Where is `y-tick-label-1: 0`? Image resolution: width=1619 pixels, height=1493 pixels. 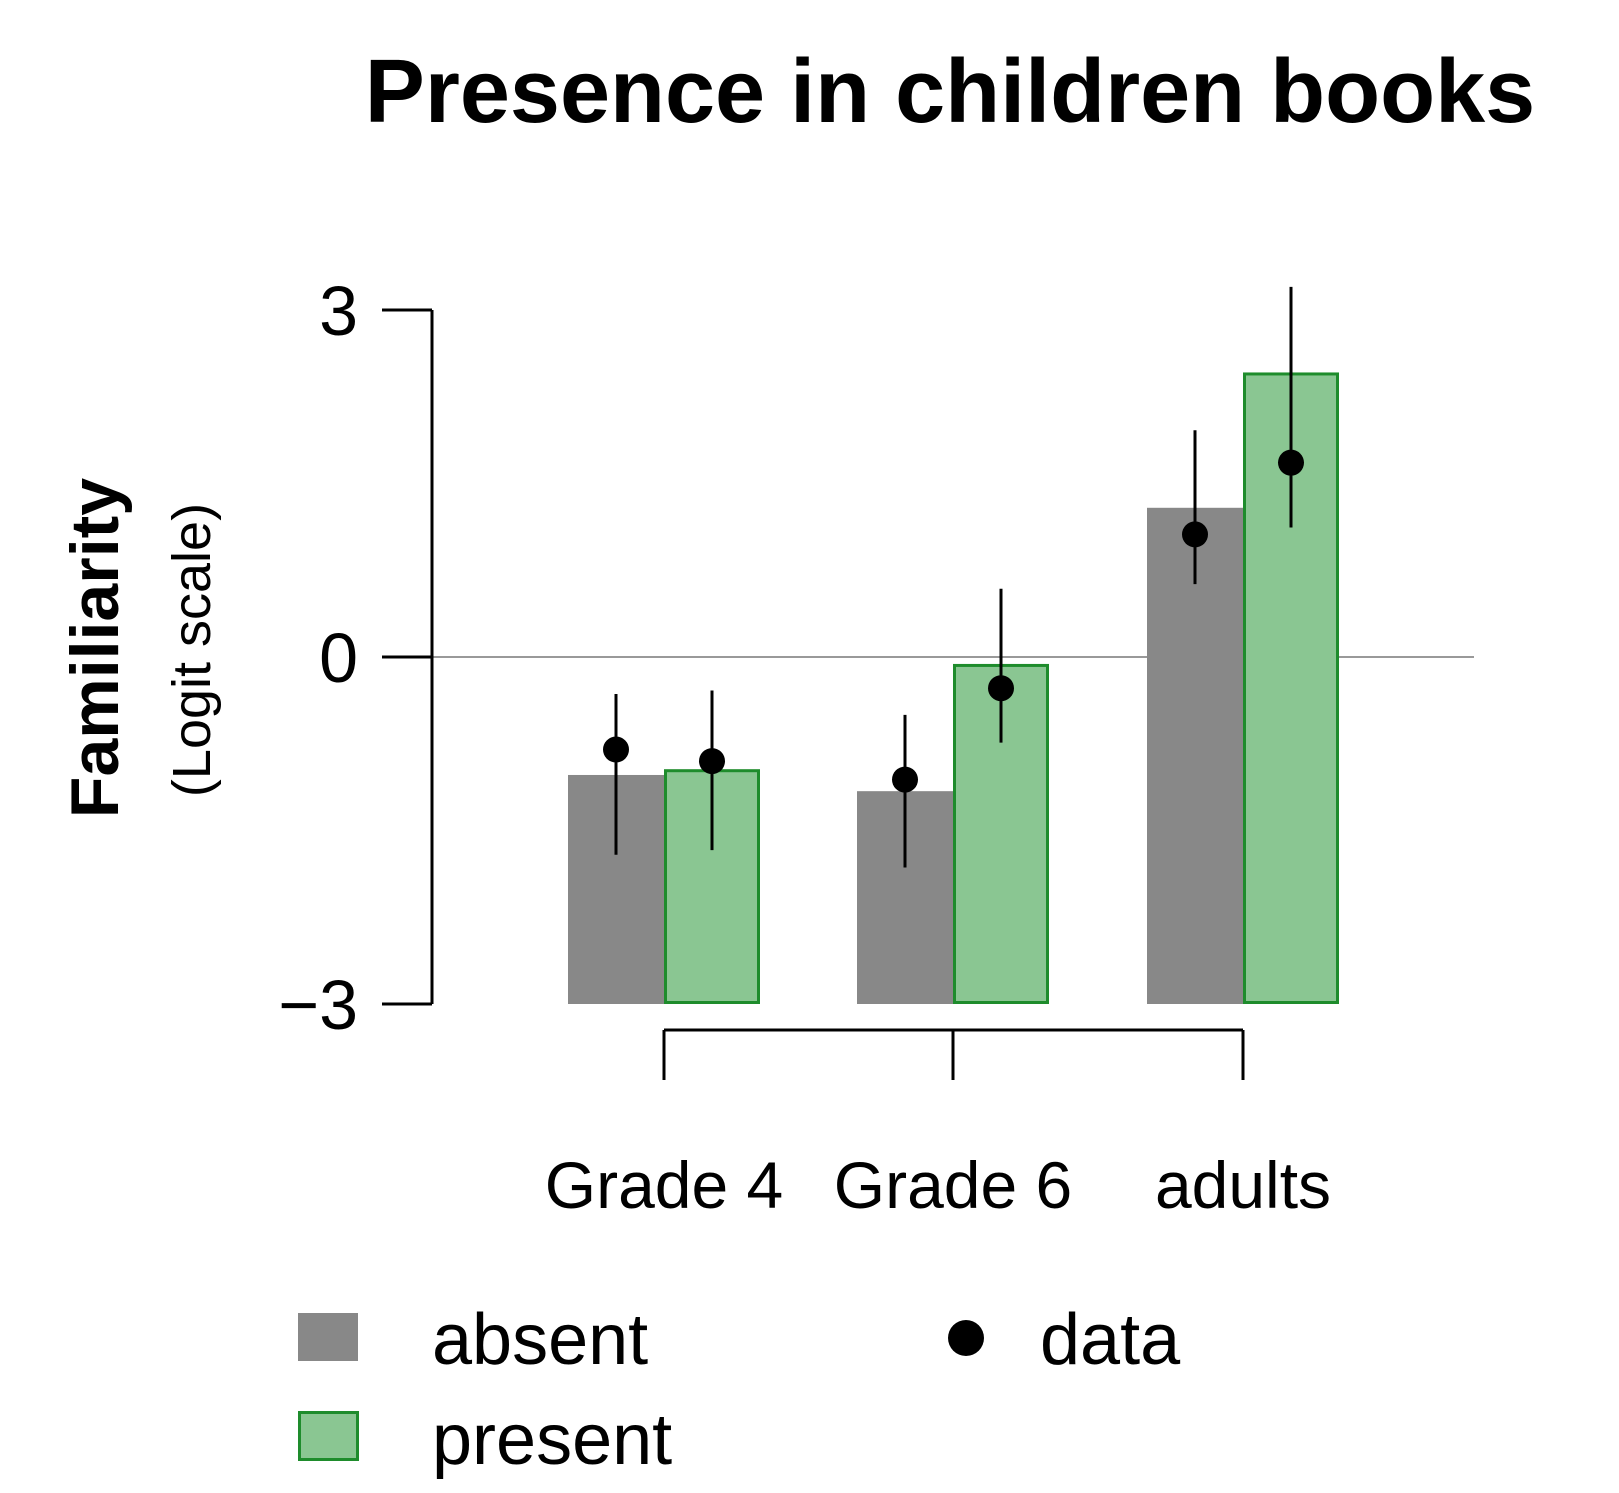
y-tick-label-1: 0 is located at coordinates (338, 658).